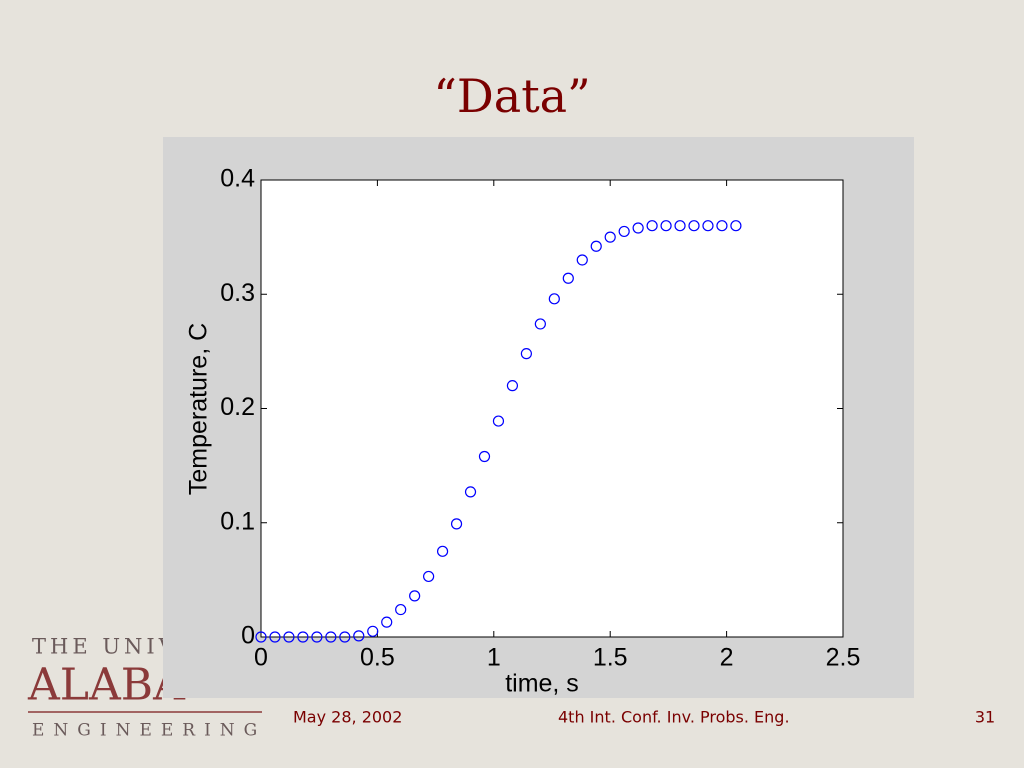 The height and width of the screenshot is (768, 1024). What do you see at coordinates (377, 658) in the screenshot?
I see `x-tick-label: 0.5` at bounding box center [377, 658].